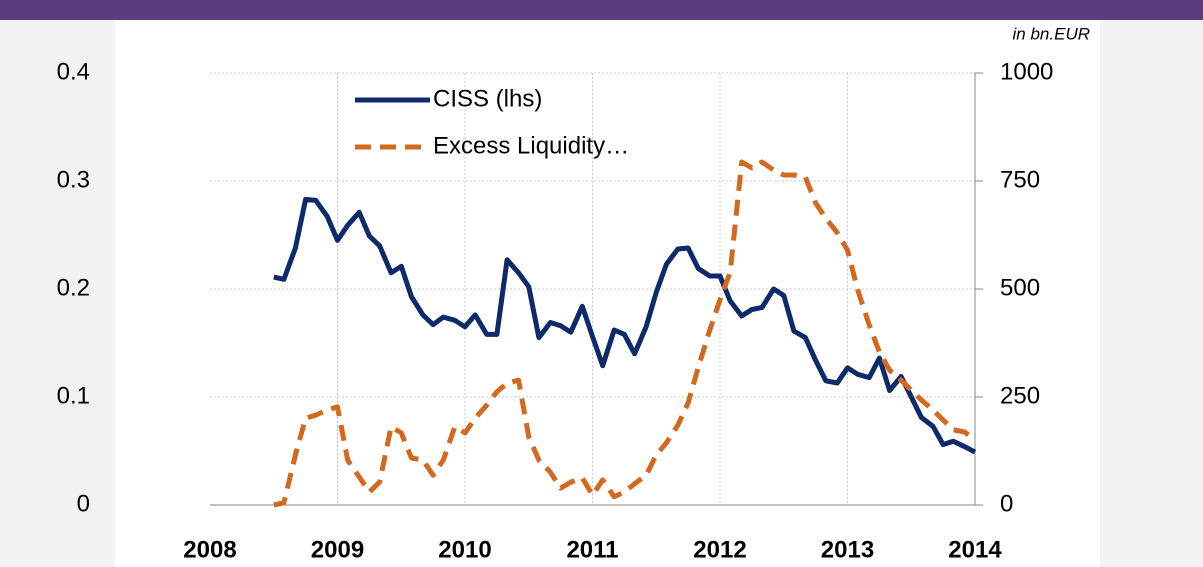  What do you see at coordinates (592, 549) in the screenshot?
I see `x-tick-label: 2011` at bounding box center [592, 549].